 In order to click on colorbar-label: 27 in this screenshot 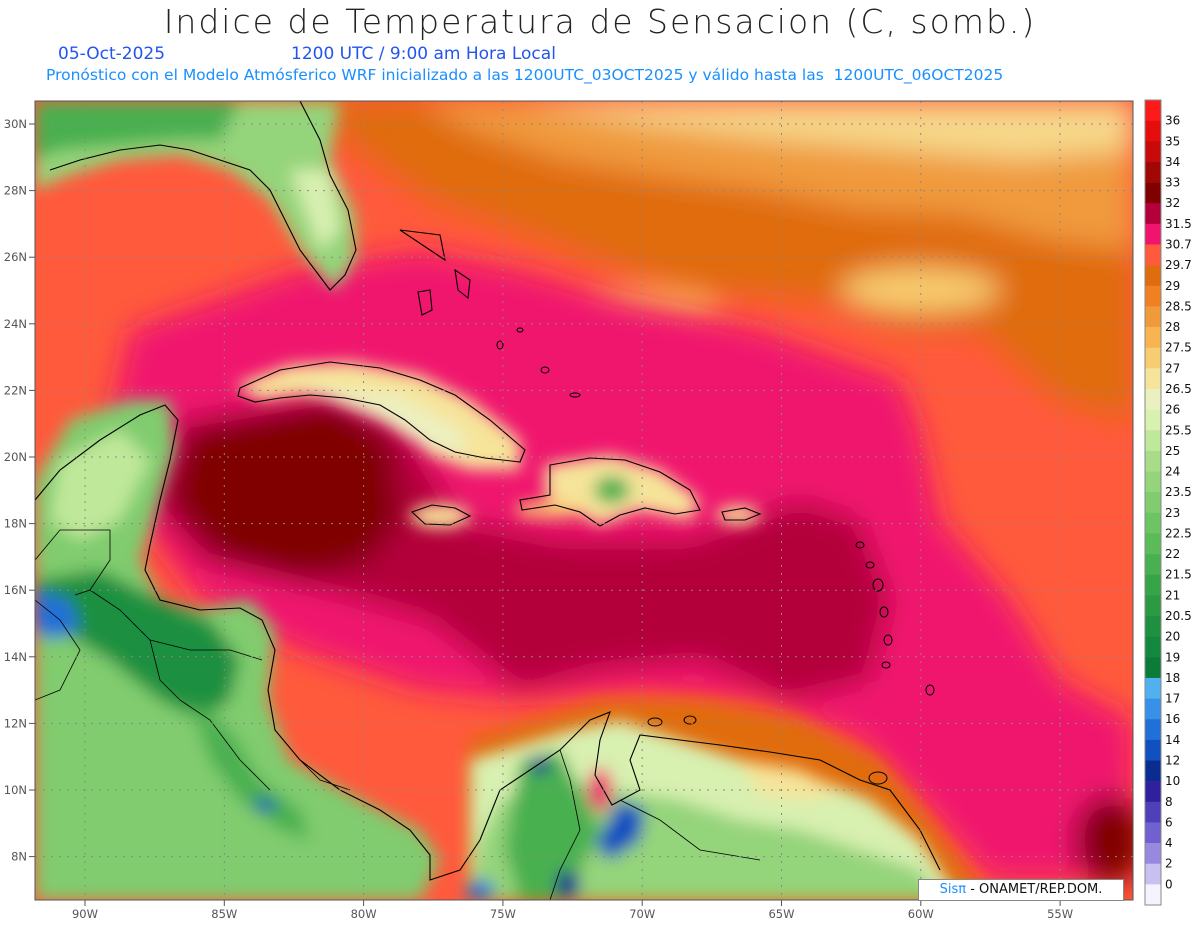, I will do `click(1172, 368)`.